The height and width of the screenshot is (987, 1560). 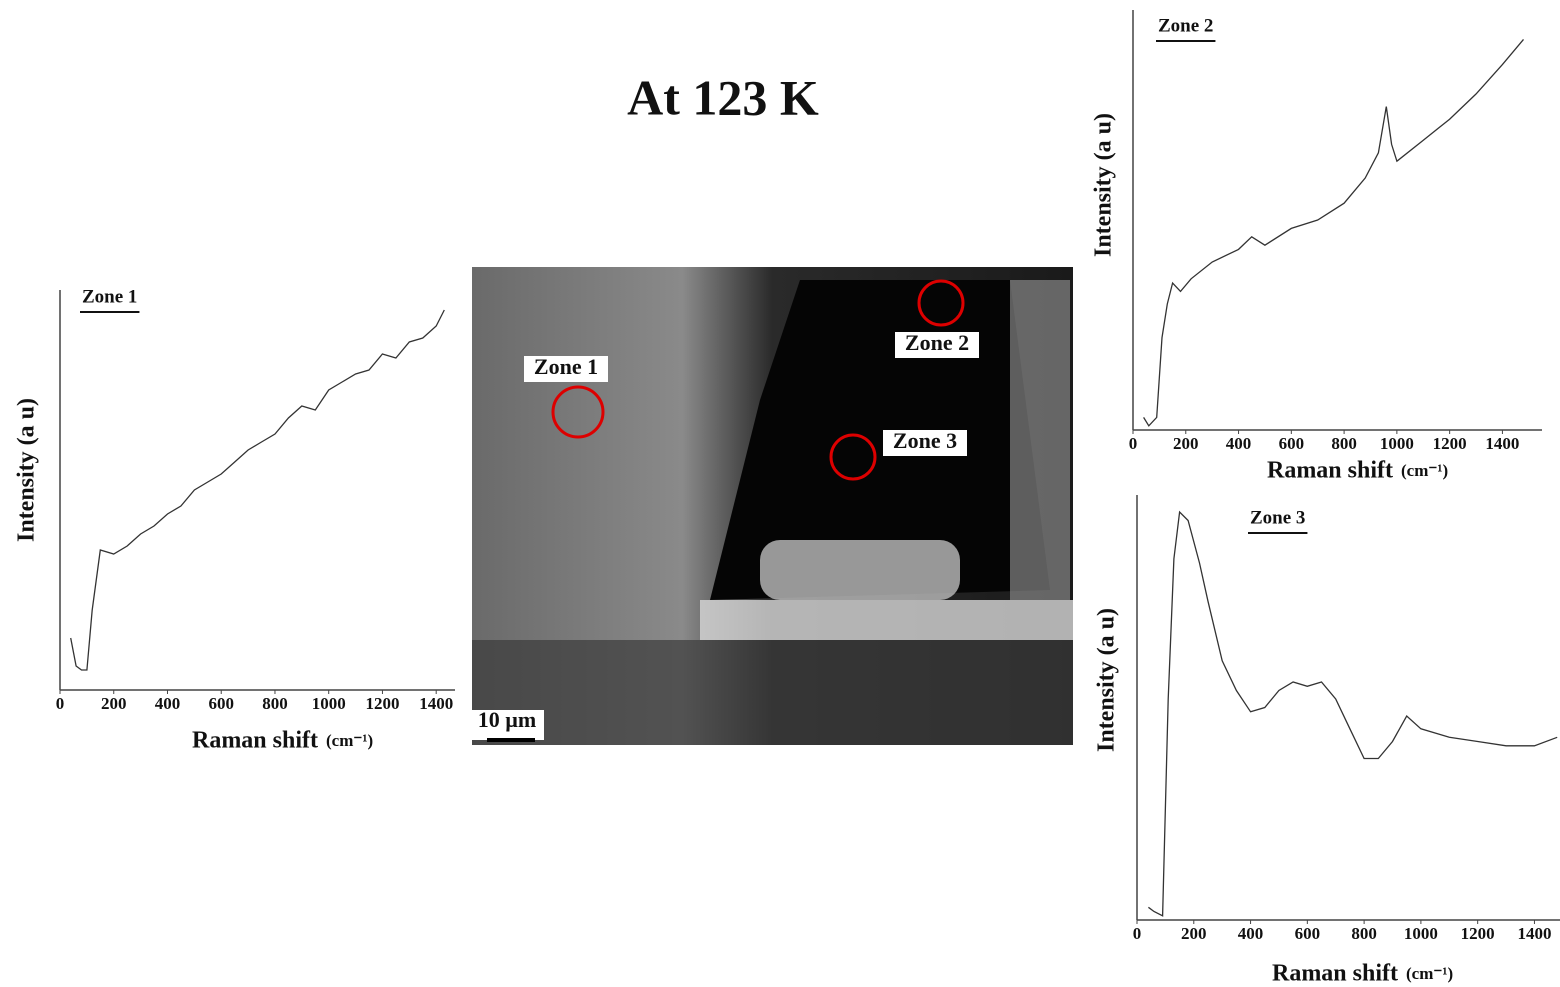 What do you see at coordinates (880, 440) in the screenshot?
I see `sem-pit` at bounding box center [880, 440].